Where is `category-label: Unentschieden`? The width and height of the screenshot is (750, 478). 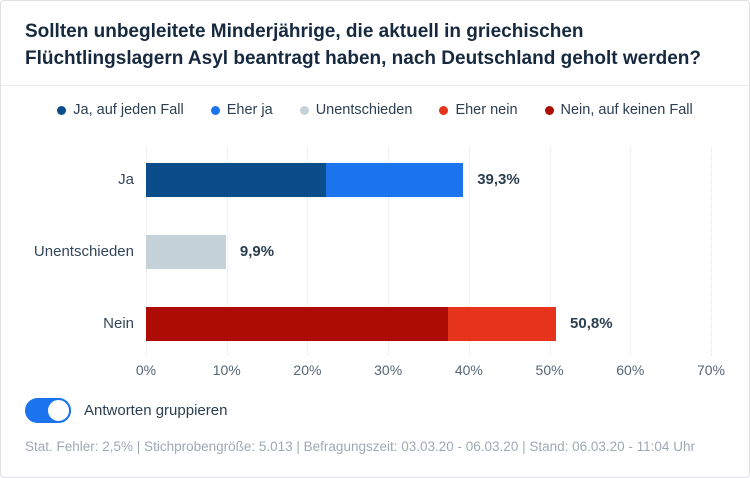 category-label: Unentschieden is located at coordinates (83, 251).